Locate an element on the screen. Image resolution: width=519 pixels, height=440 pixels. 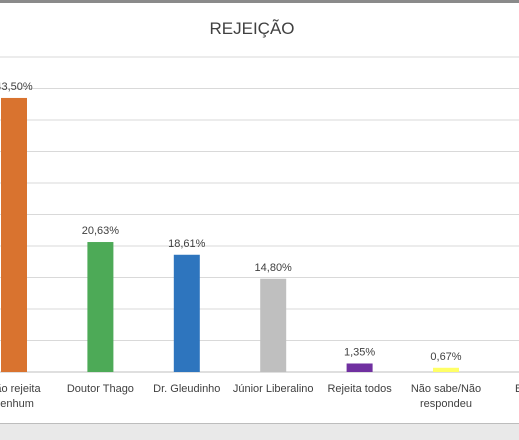
category-label: Branco is located at coordinates (517, 389).